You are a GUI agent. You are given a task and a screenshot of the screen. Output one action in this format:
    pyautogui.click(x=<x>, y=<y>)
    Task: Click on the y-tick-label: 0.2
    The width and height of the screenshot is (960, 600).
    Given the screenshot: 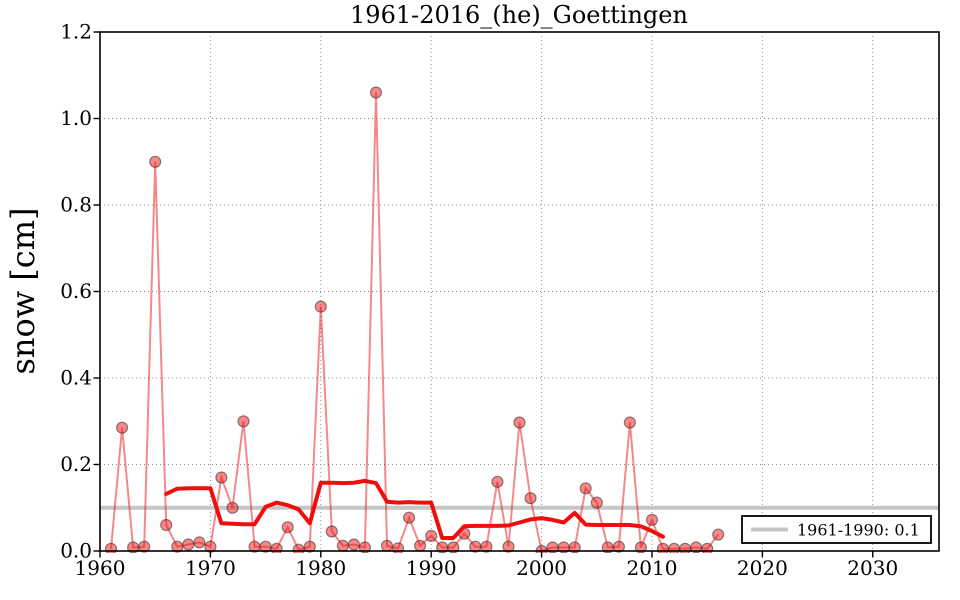 What is the action you would take?
    pyautogui.click(x=76, y=464)
    